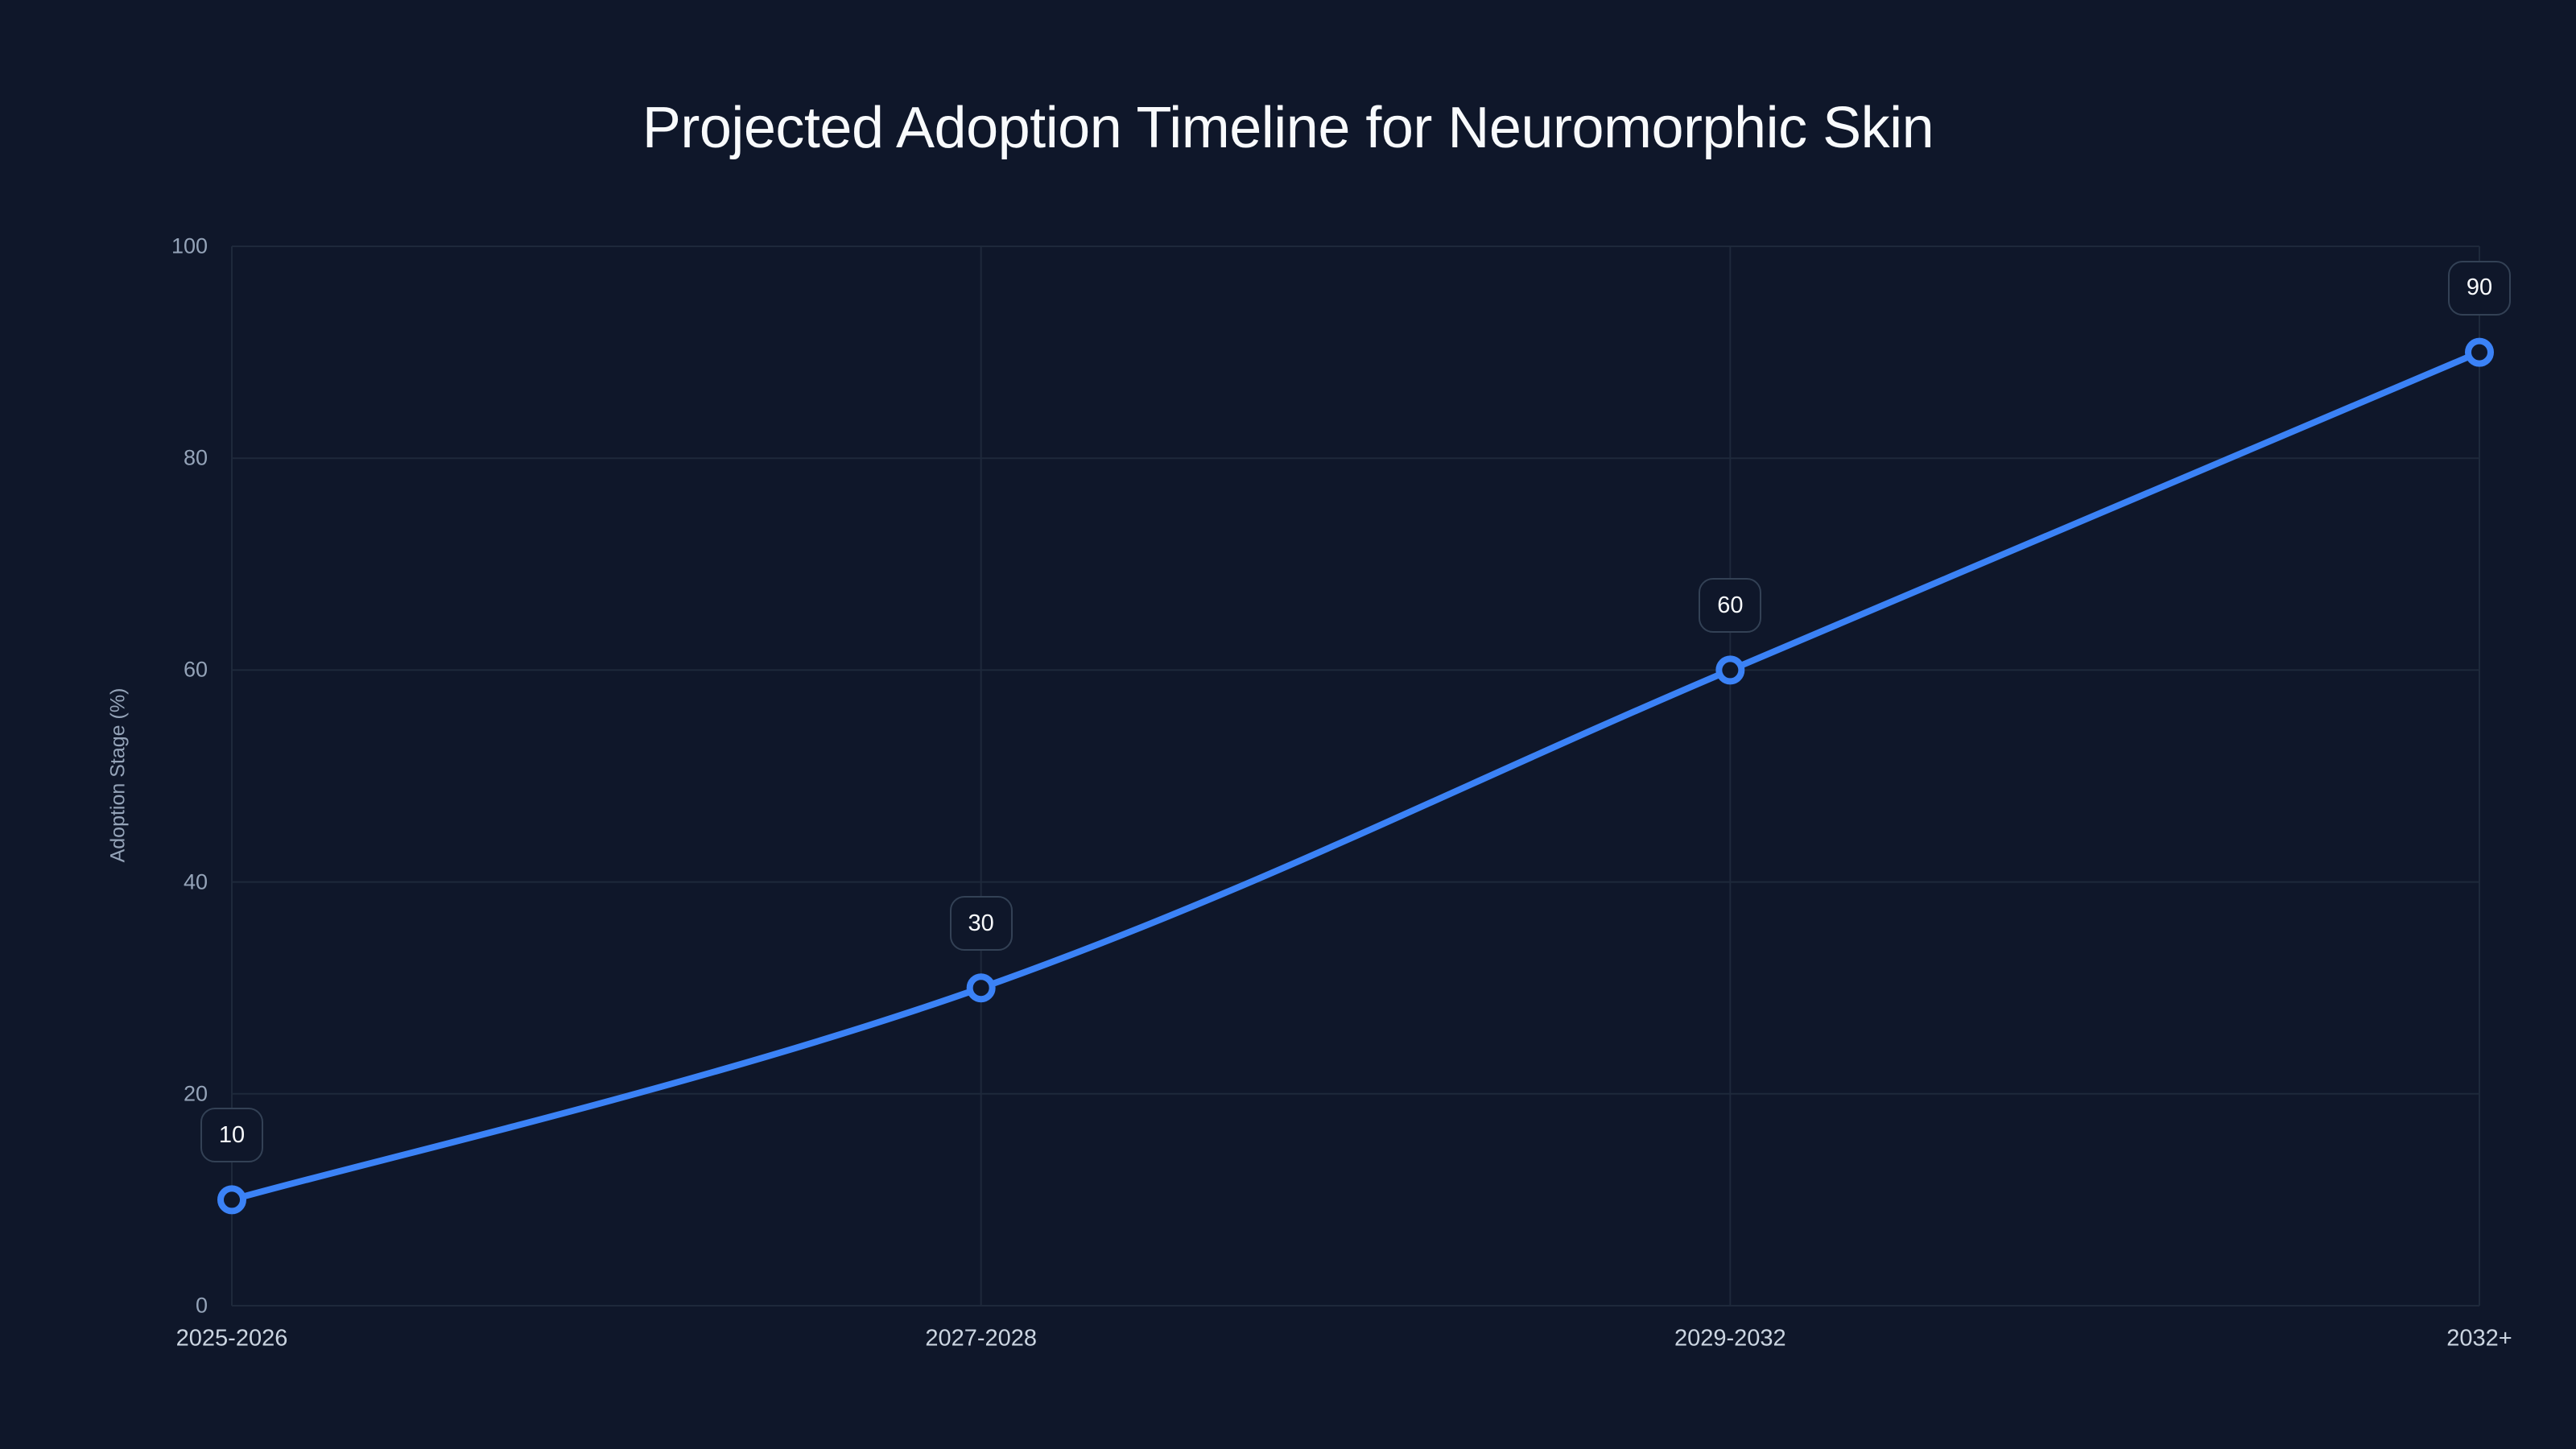 The width and height of the screenshot is (2576, 1449). What do you see at coordinates (231, 1135) in the screenshot?
I see `data-label: 10` at bounding box center [231, 1135].